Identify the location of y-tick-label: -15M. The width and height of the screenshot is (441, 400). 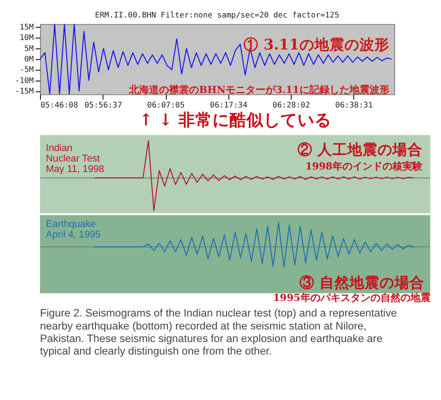
(24, 91).